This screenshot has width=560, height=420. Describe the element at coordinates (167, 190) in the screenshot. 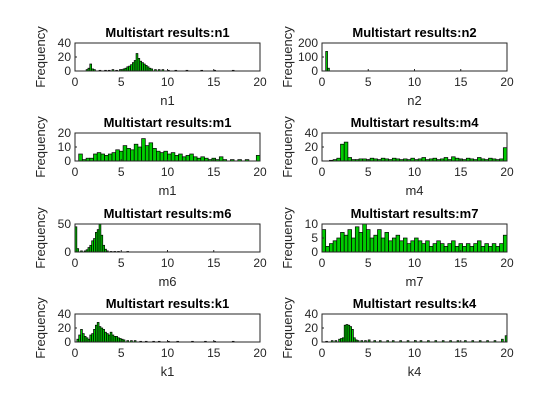

I see `x-axis-label: m1` at that location.